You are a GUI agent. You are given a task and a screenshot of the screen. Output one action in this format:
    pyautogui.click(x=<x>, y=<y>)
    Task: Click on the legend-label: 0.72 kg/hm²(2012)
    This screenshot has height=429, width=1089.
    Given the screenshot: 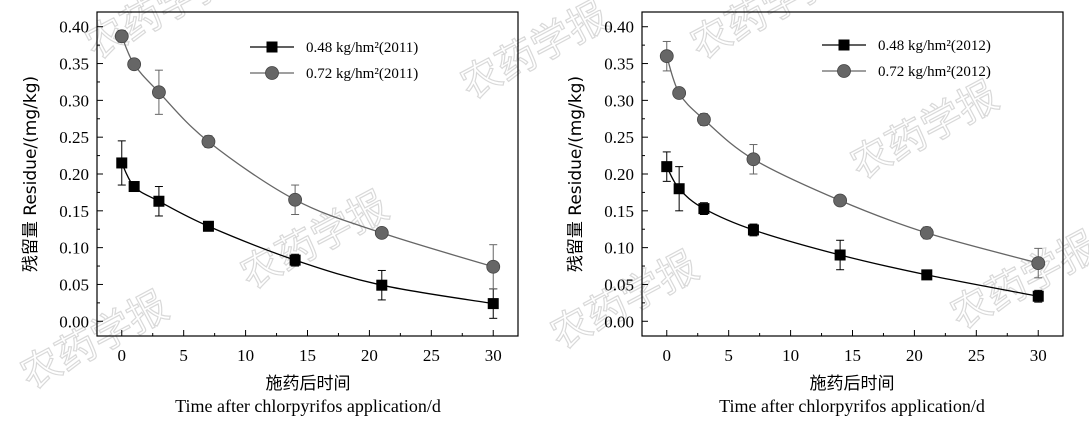 What is the action you would take?
    pyautogui.click(x=934, y=72)
    